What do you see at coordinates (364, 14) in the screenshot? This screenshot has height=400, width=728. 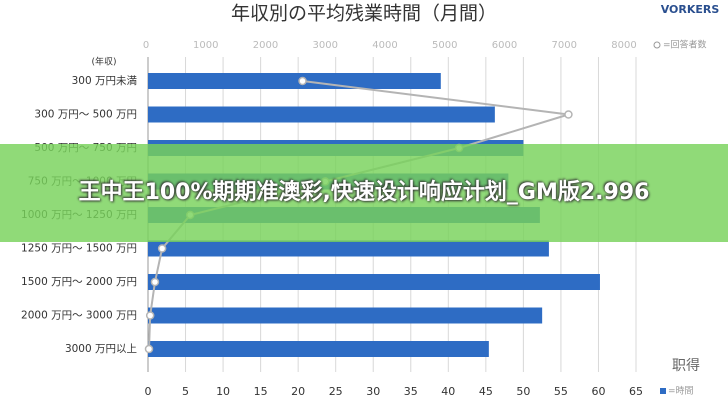 I see `chart-title: 年収別の平均残業時間（月間）` at bounding box center [364, 14].